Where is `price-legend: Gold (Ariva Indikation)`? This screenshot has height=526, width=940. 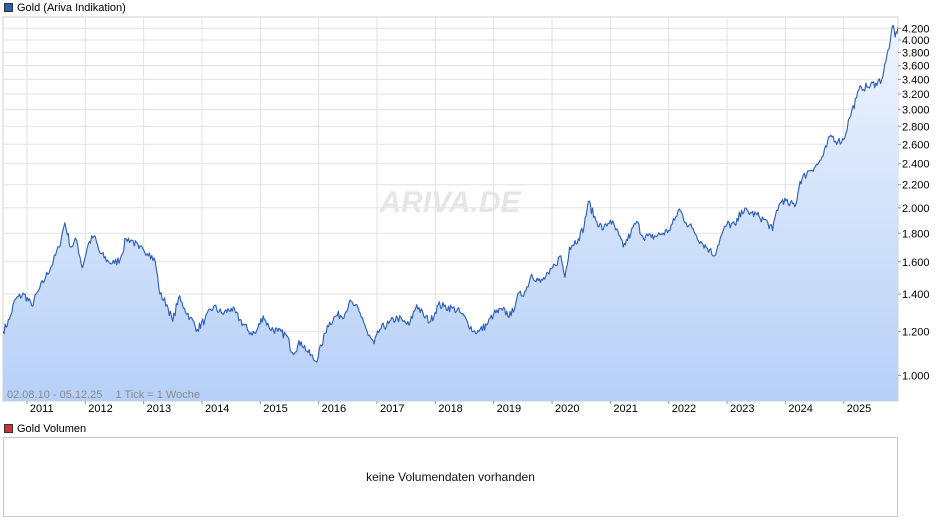
price-legend: Gold (Ariva Indikation) is located at coordinates (65, 7).